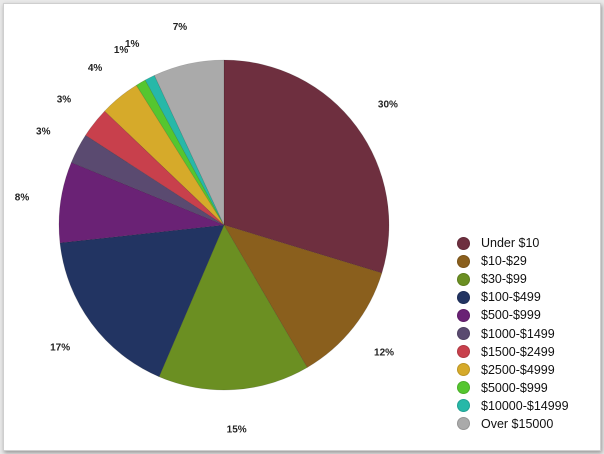 This screenshot has width=604, height=454. What do you see at coordinates (180, 27) in the screenshot?
I see `pie-percent-label-10: 7%` at bounding box center [180, 27].